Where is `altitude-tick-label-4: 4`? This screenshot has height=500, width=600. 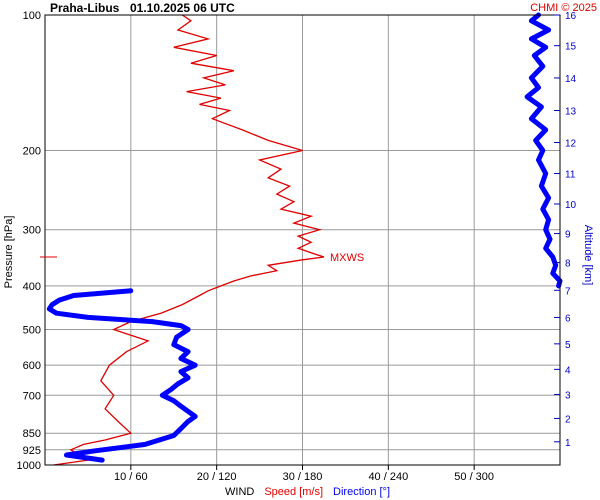
altitude-tick-label-4: 4 is located at coordinates (568, 370).